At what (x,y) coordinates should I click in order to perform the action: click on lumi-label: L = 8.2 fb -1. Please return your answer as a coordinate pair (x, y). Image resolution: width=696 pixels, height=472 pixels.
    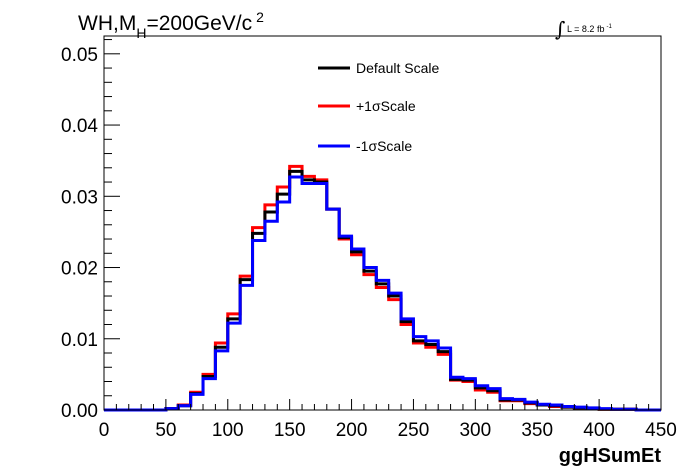
    Looking at the image, I should click on (589, 29).